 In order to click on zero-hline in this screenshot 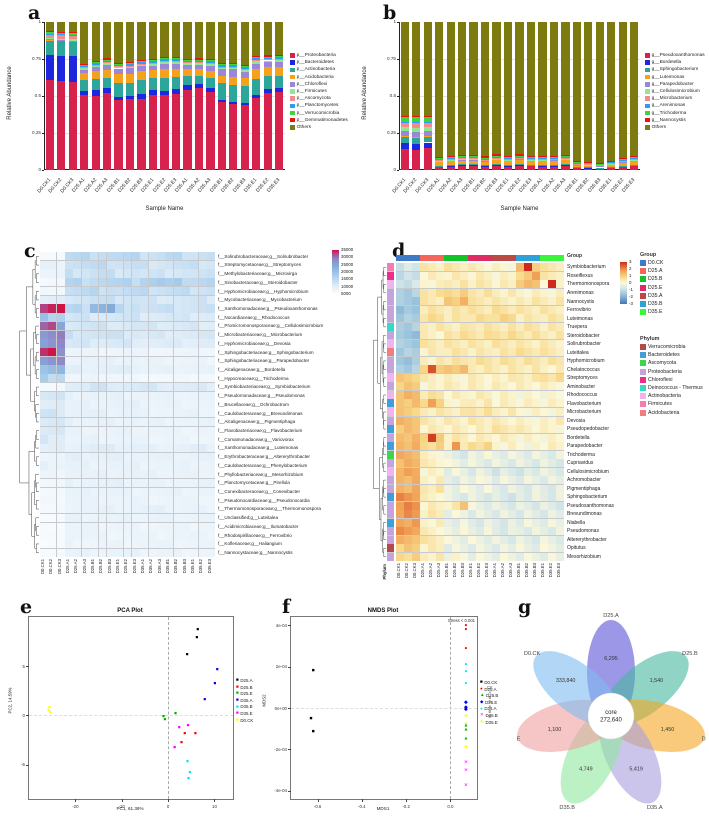, I will do `click(131, 716)`.